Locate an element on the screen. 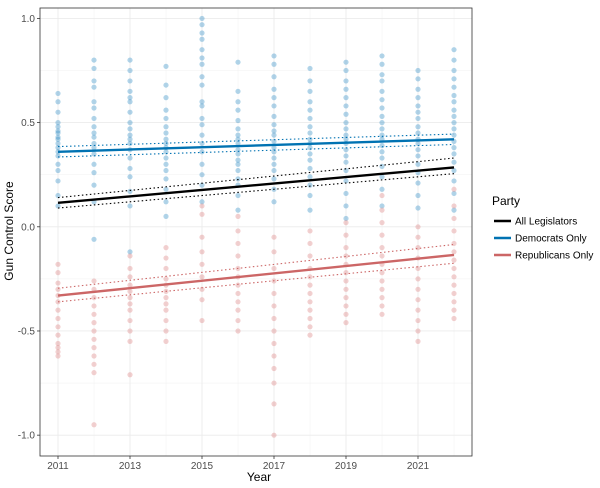  legend-label: All Legislators is located at coordinates (546, 222).